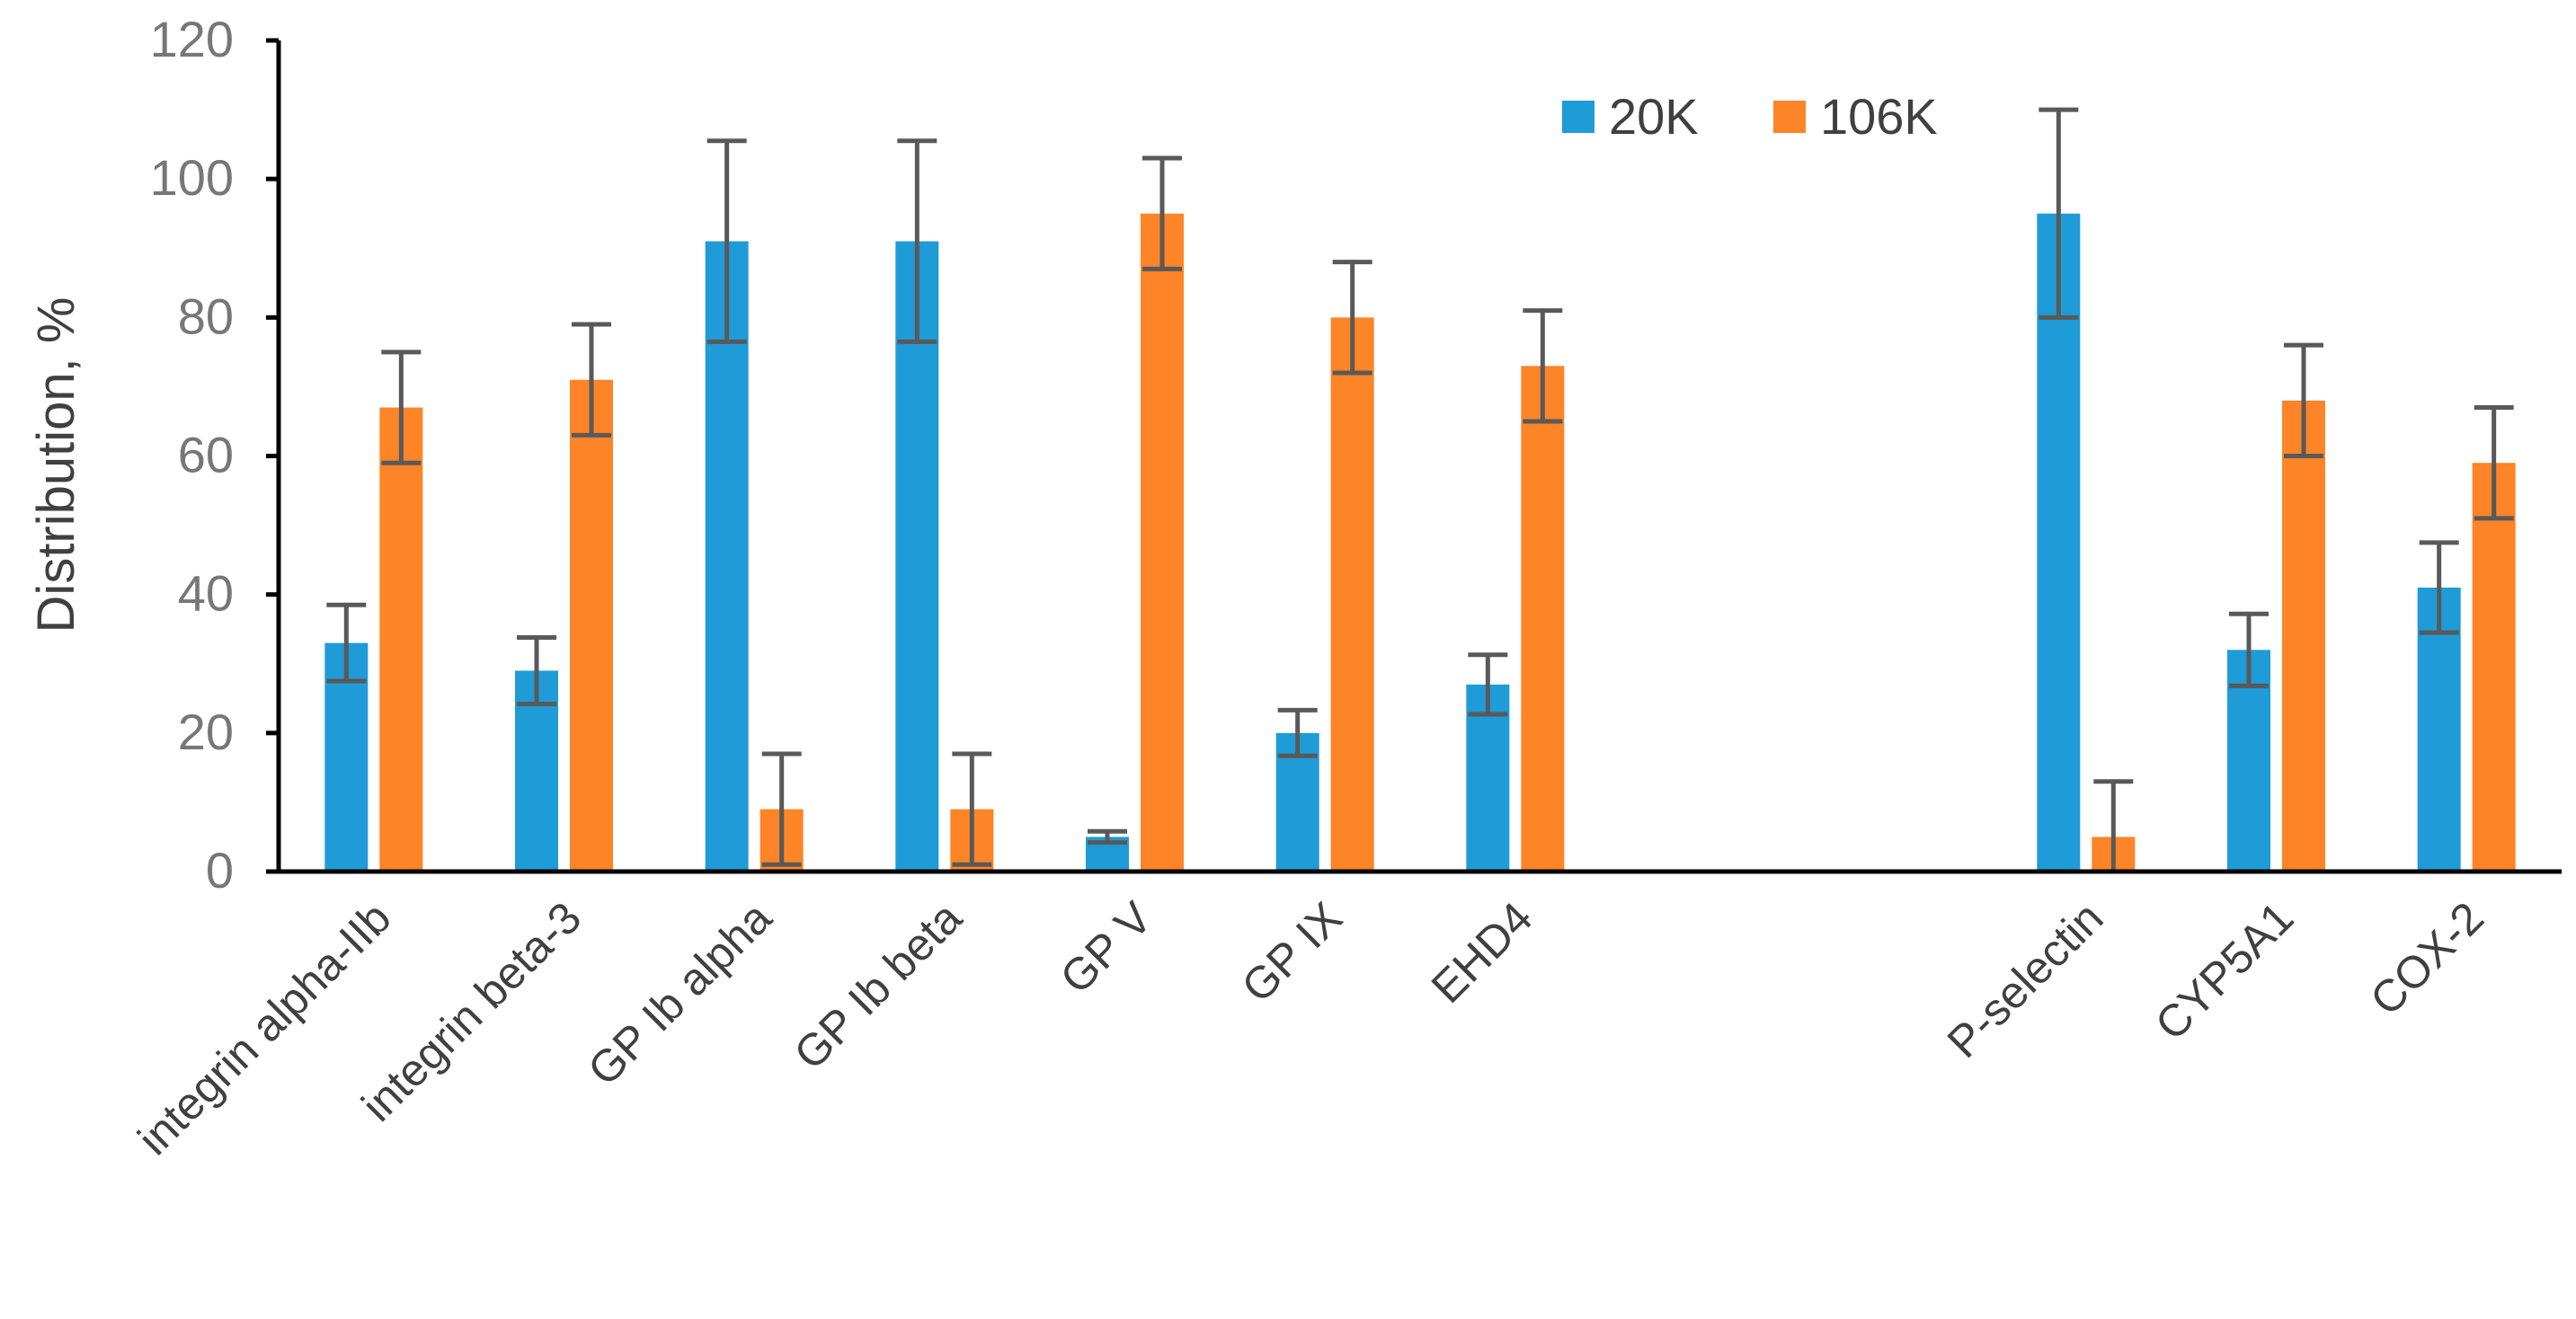 The height and width of the screenshot is (1319, 2576). Describe the element at coordinates (1106, 948) in the screenshot. I see `x-tick-label-gp-v: GP V` at that location.